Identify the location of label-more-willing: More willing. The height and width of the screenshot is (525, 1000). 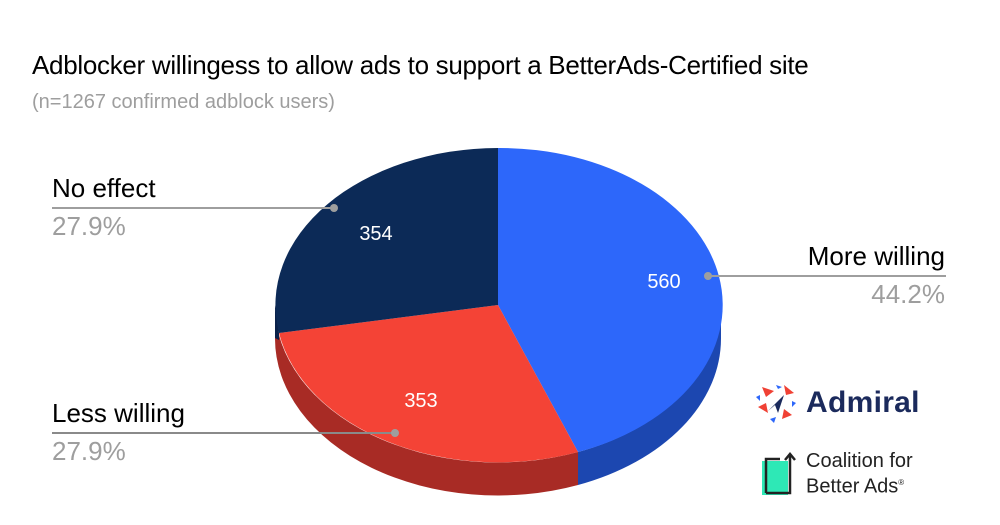
(876, 256).